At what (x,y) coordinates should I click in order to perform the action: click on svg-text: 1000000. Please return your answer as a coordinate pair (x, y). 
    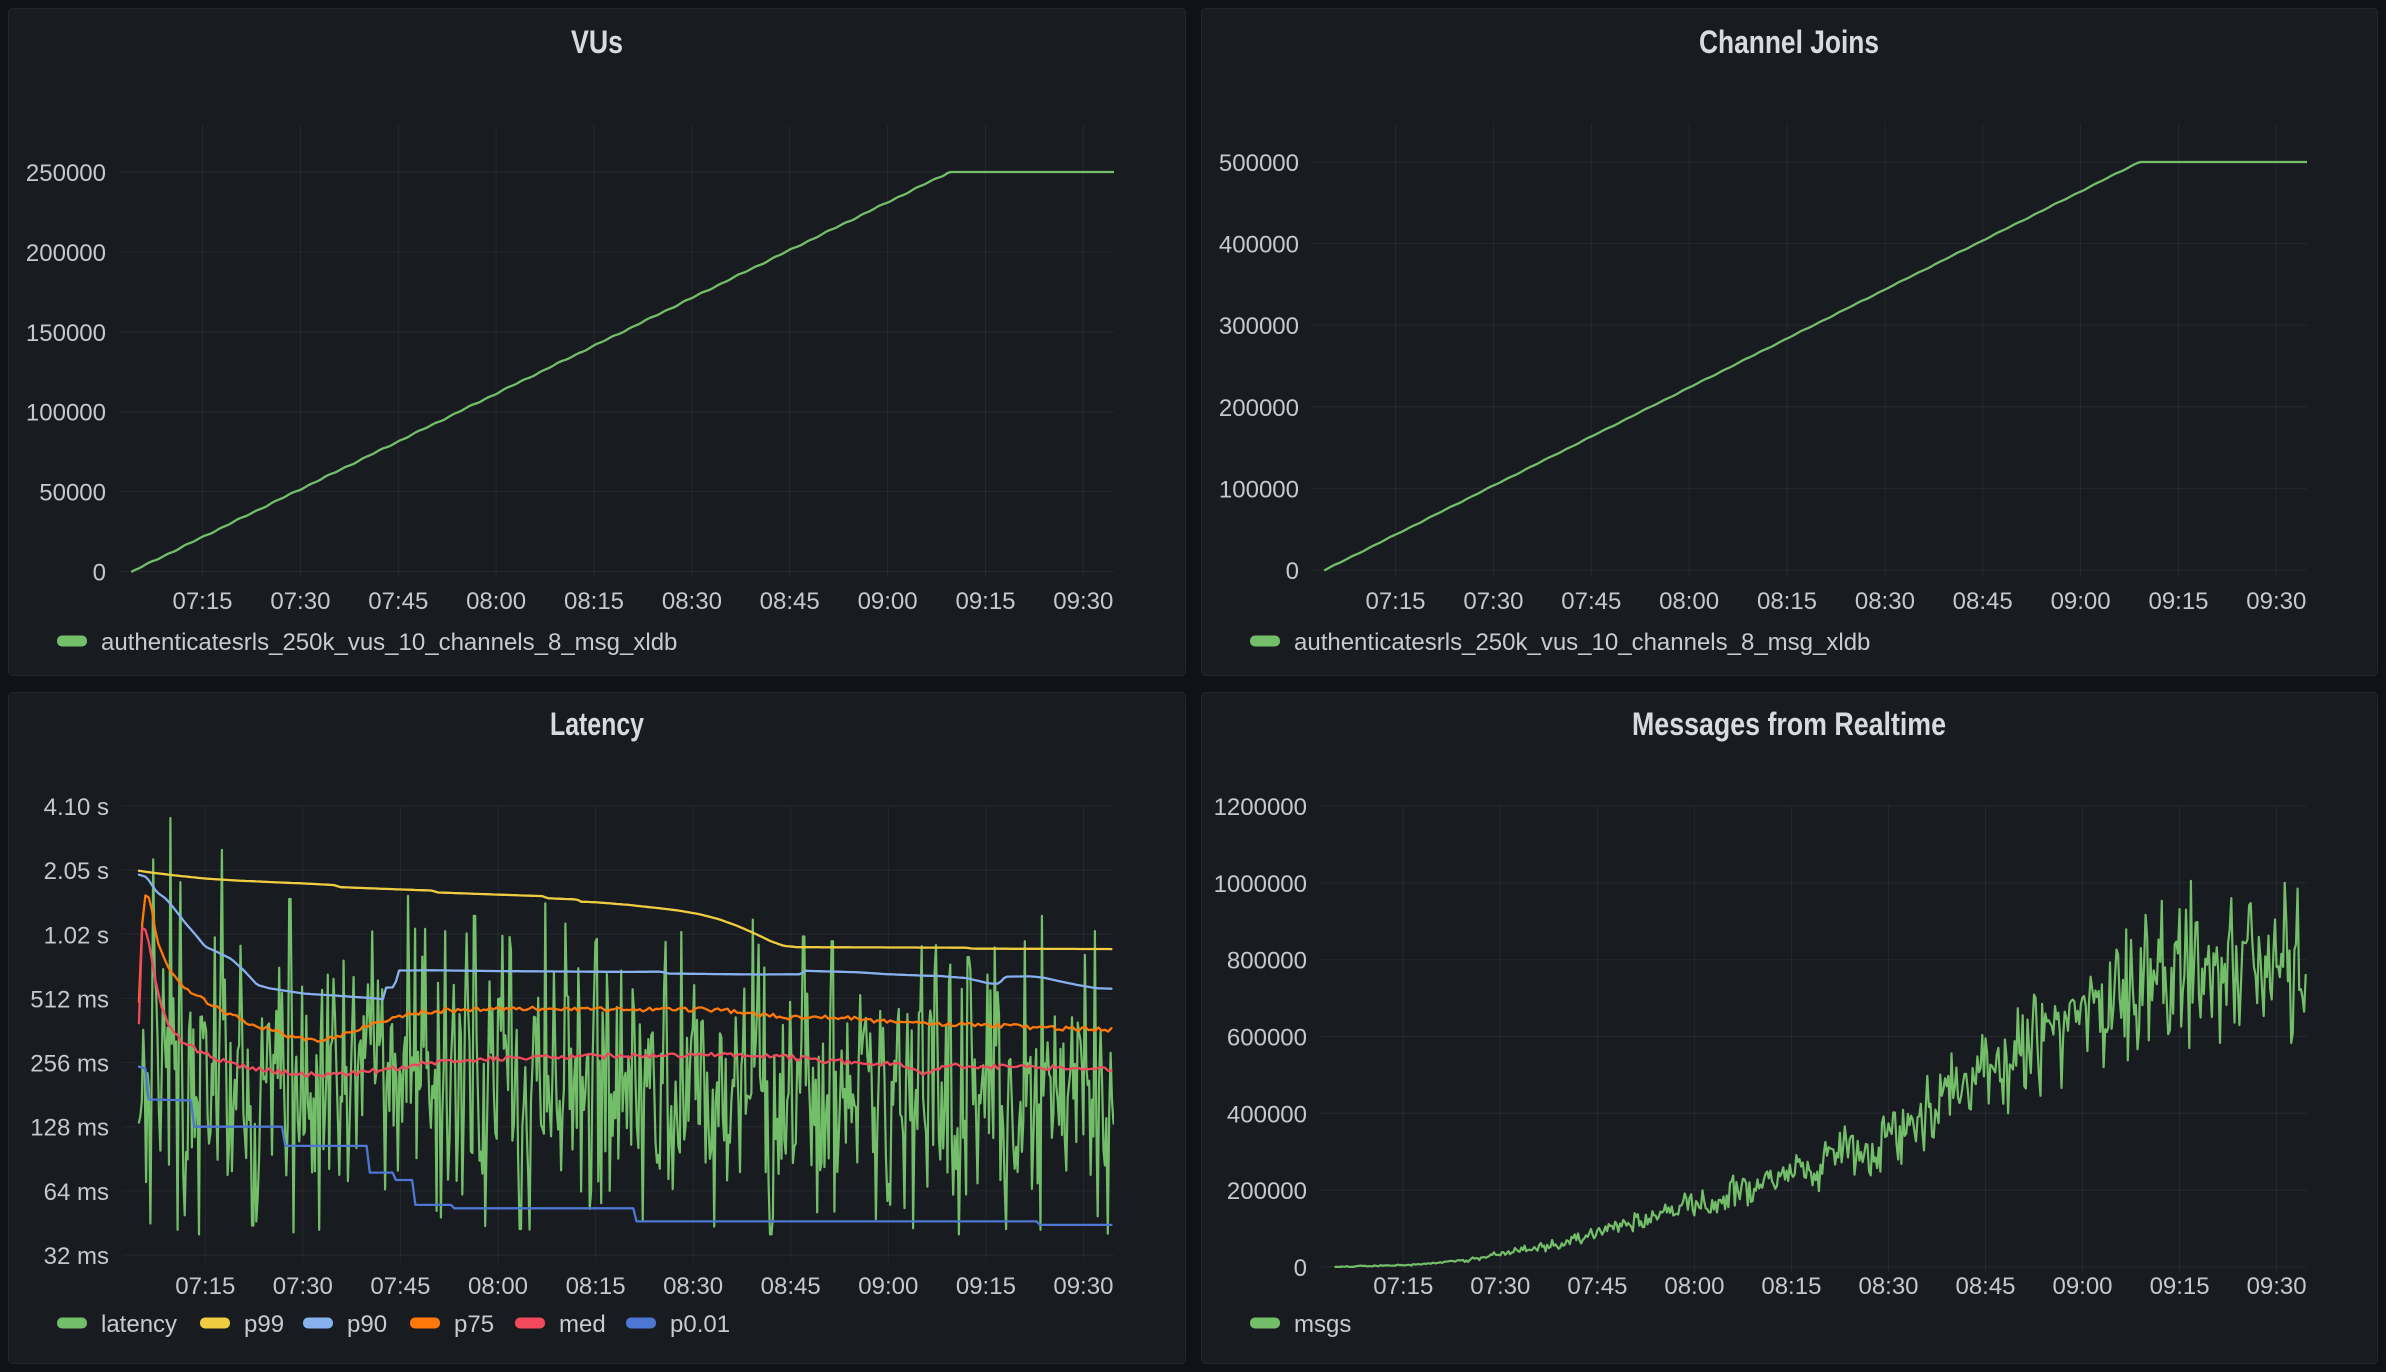
    Looking at the image, I should click on (1260, 884).